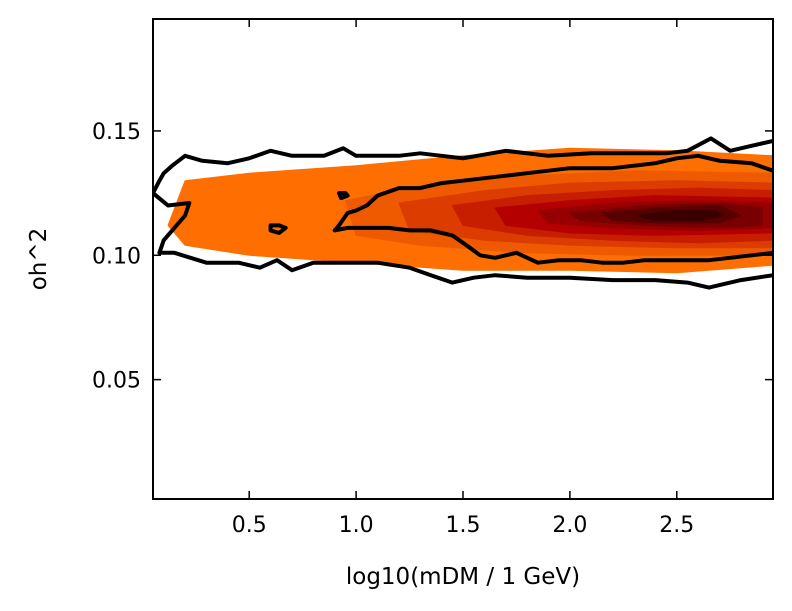  Describe the element at coordinates (249, 525) in the screenshot. I see `x-tick-label: 0.5` at that location.